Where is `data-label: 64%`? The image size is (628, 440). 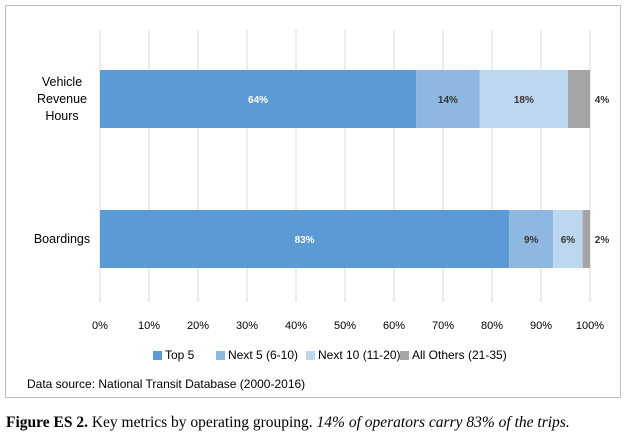 data-label: 64% is located at coordinates (258, 100).